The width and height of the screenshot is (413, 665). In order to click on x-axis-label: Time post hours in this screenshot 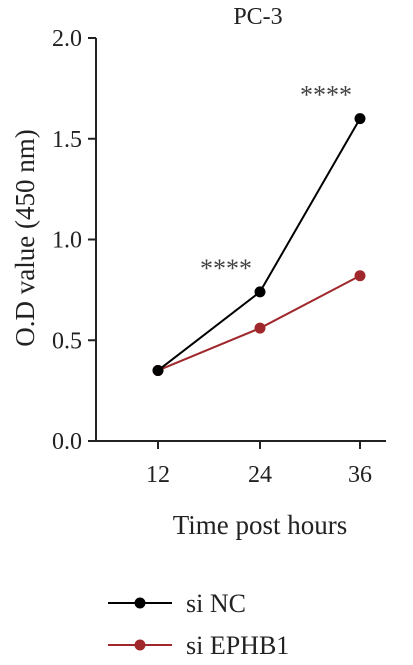, I will do `click(260, 525)`.